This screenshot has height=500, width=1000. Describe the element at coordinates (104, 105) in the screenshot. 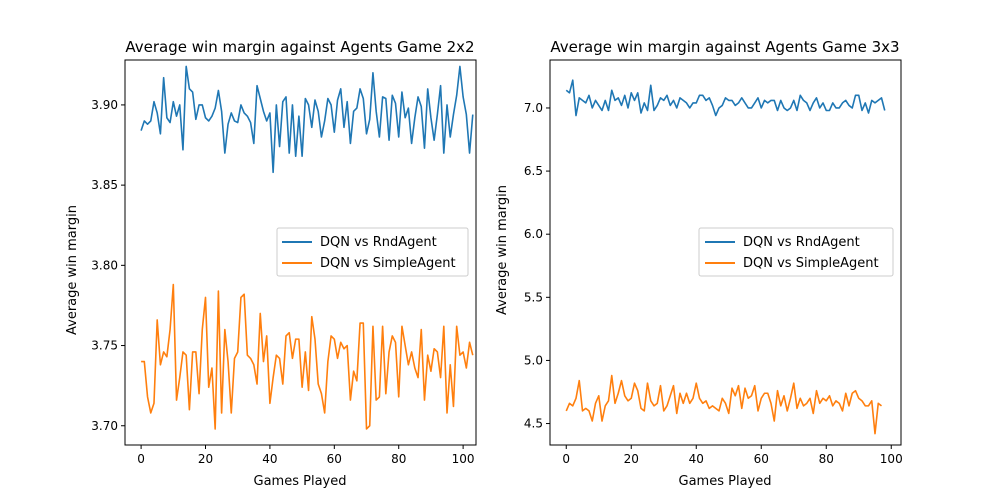

I see `y-tick-label: 3.90` at that location.